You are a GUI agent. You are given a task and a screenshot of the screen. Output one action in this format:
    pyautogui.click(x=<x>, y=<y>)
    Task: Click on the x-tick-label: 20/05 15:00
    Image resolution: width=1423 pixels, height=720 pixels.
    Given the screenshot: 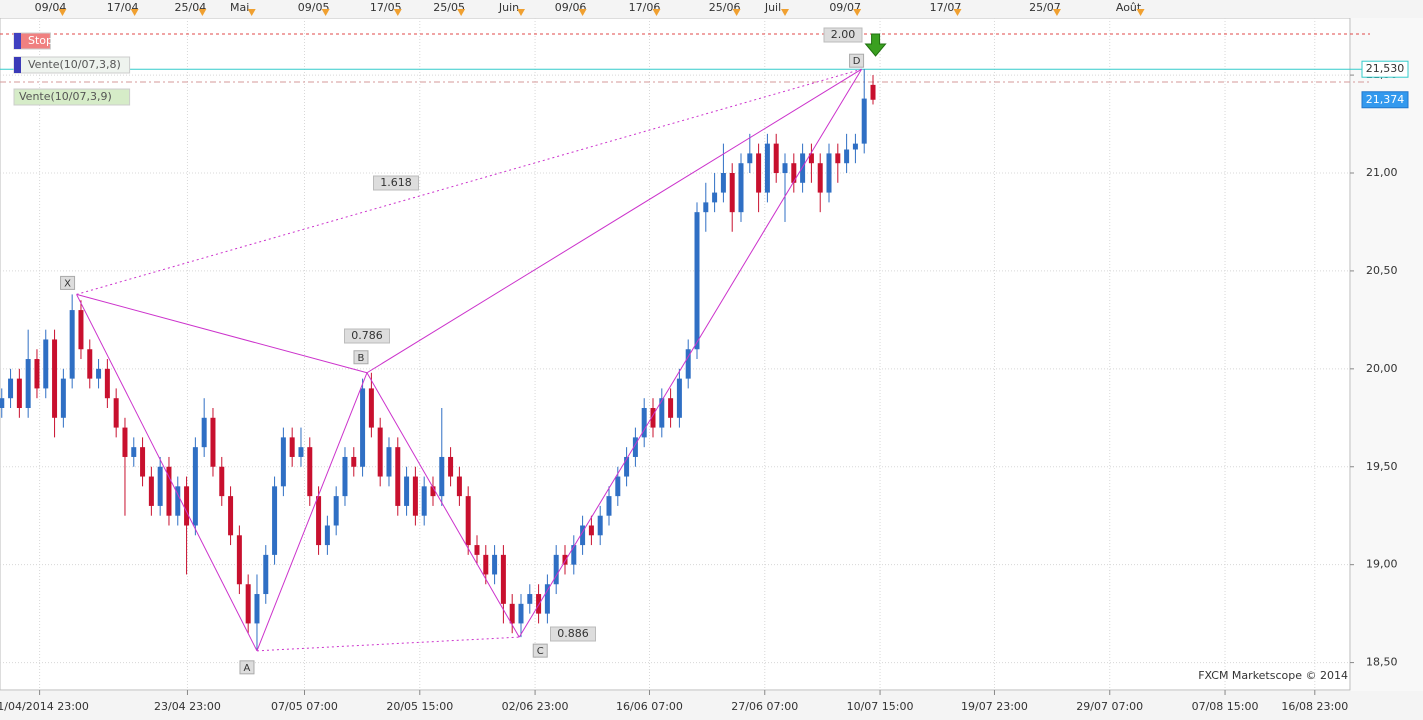 What is the action you would take?
    pyautogui.click(x=419, y=706)
    